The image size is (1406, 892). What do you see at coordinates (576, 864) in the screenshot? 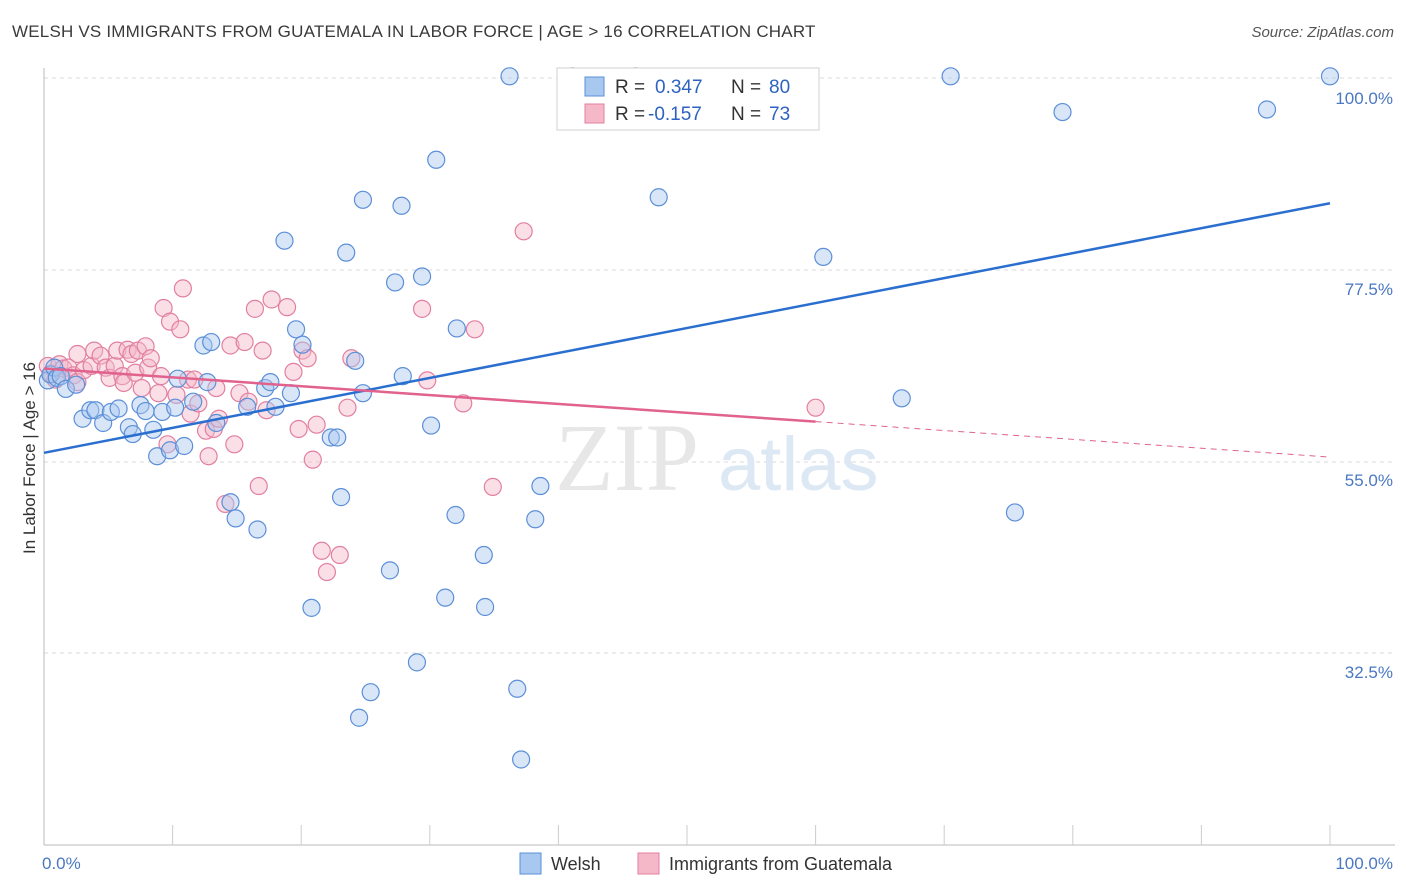
I see `bottom-legend-label-welsh: Welsh` at bounding box center [576, 864].